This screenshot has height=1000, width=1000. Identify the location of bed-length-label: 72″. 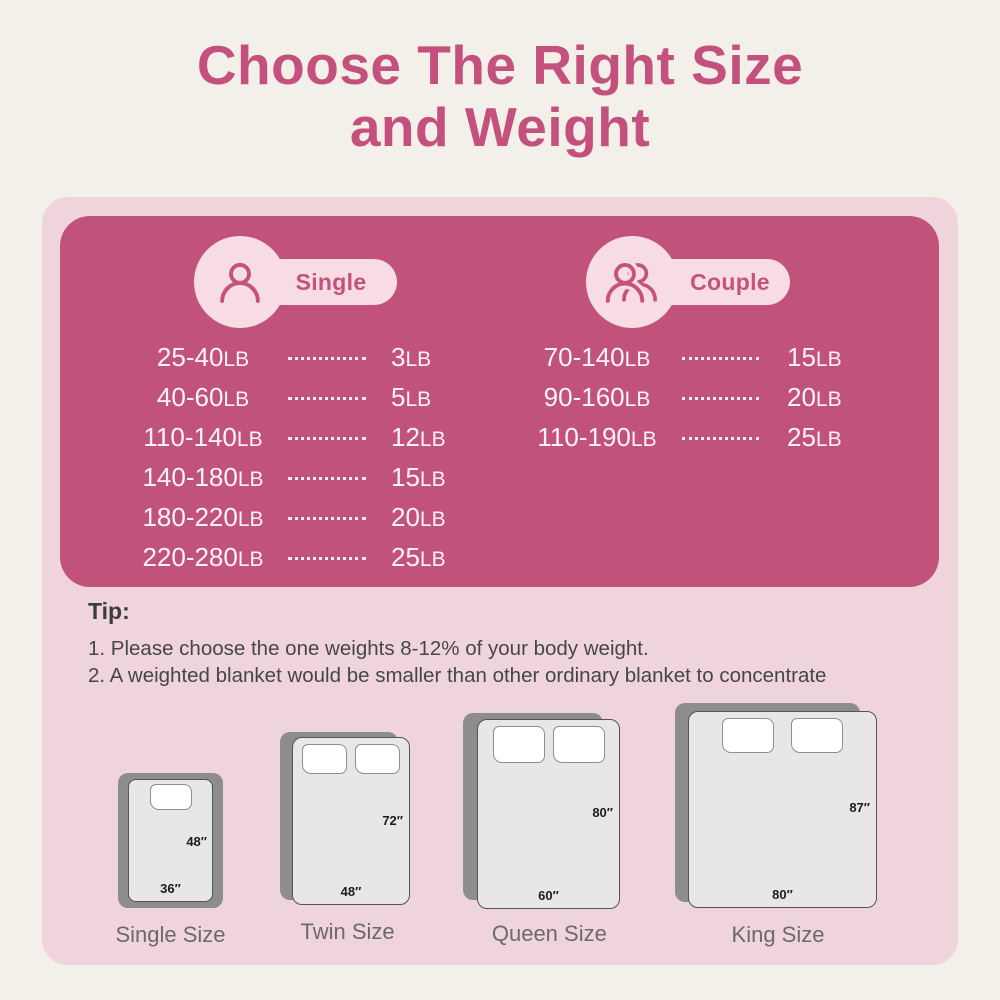
(392, 820).